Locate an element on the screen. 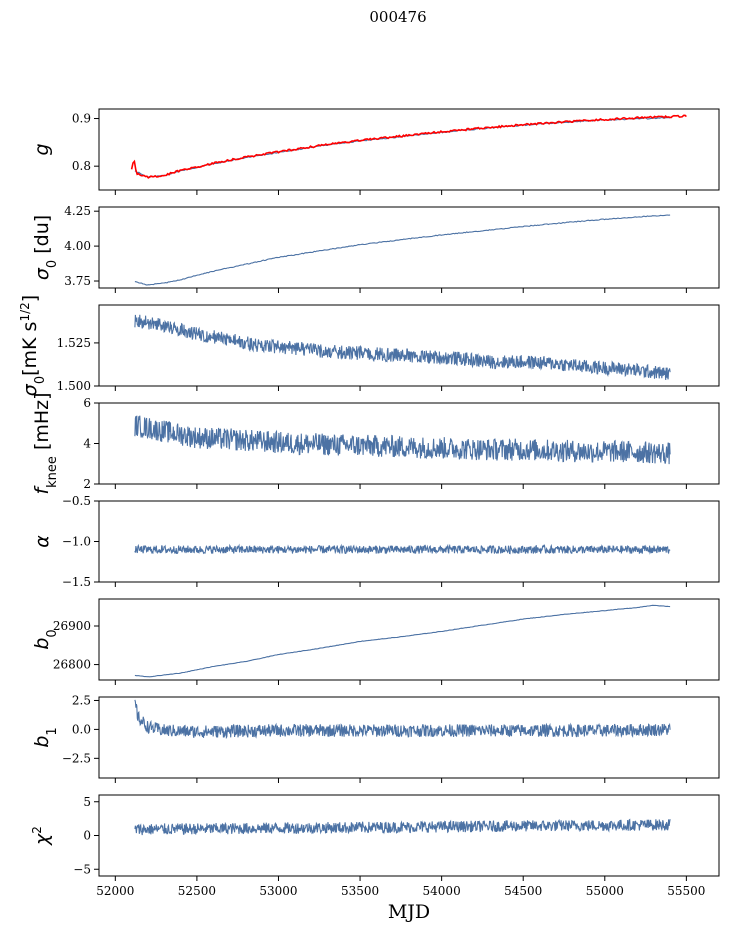 This screenshot has width=729, height=944. y-tick-label: 0 is located at coordinates (87, 836).